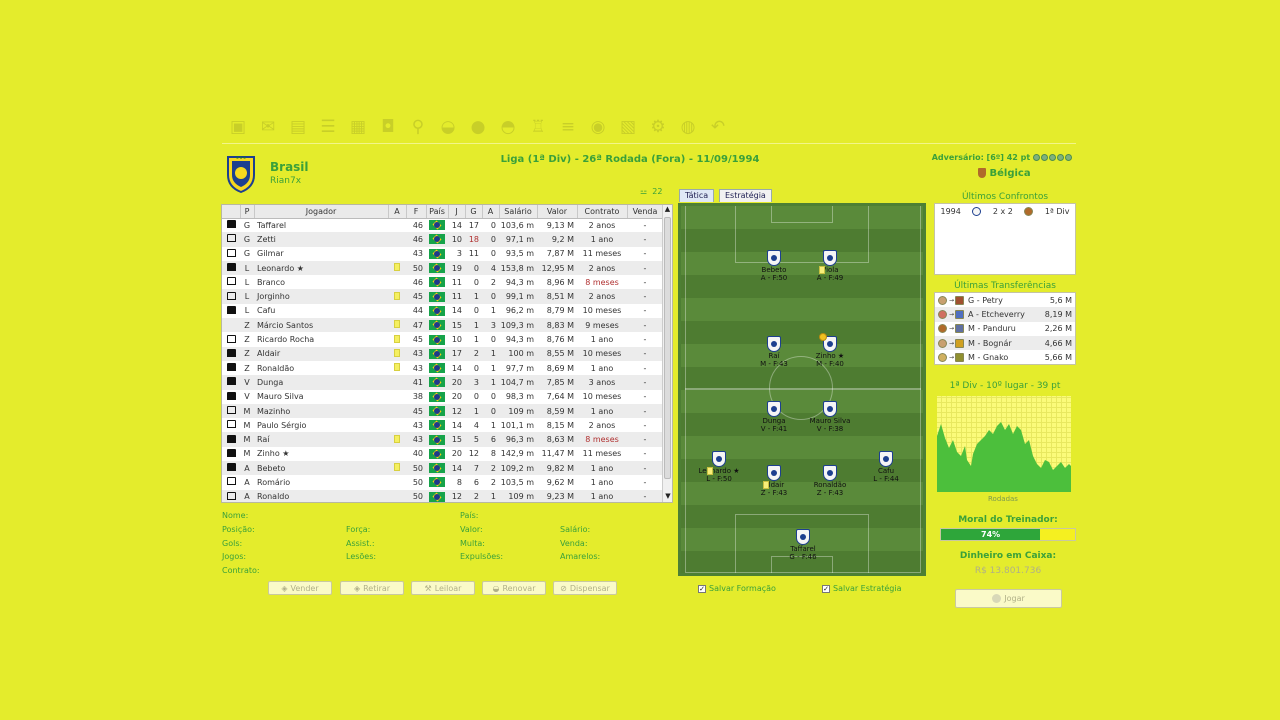  Describe the element at coordinates (231, 425) in the screenshot. I see `cell-shirt` at that location.